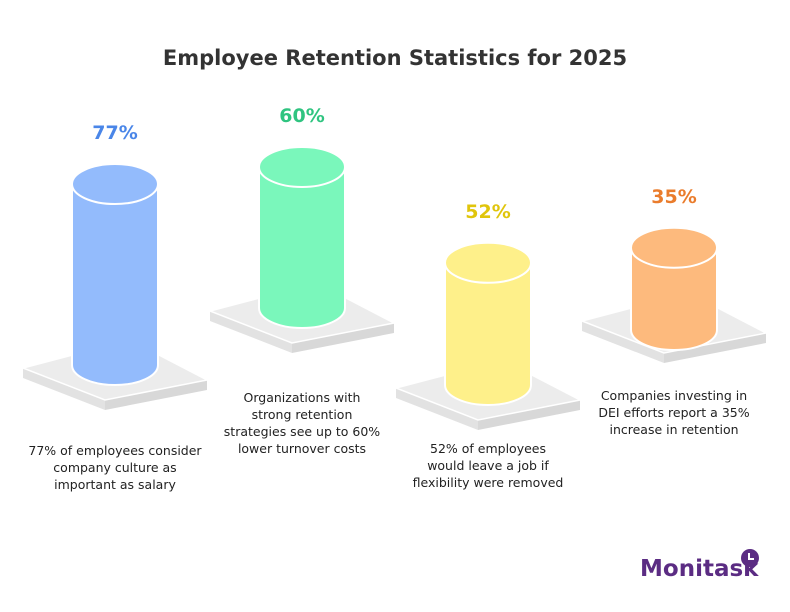 Image resolution: width=790 pixels, height=612 pixels. Describe the element at coordinates (301, 116) in the screenshot. I see `value-label: 60%` at that location.